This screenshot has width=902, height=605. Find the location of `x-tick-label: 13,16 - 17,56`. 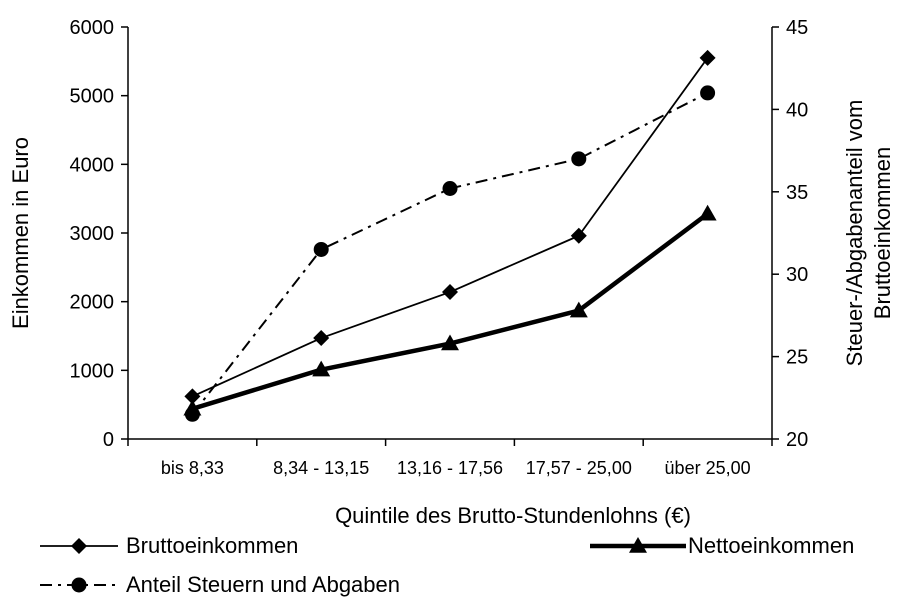

x-tick-label: 13,16 - 17,56 is located at coordinates (450, 468).